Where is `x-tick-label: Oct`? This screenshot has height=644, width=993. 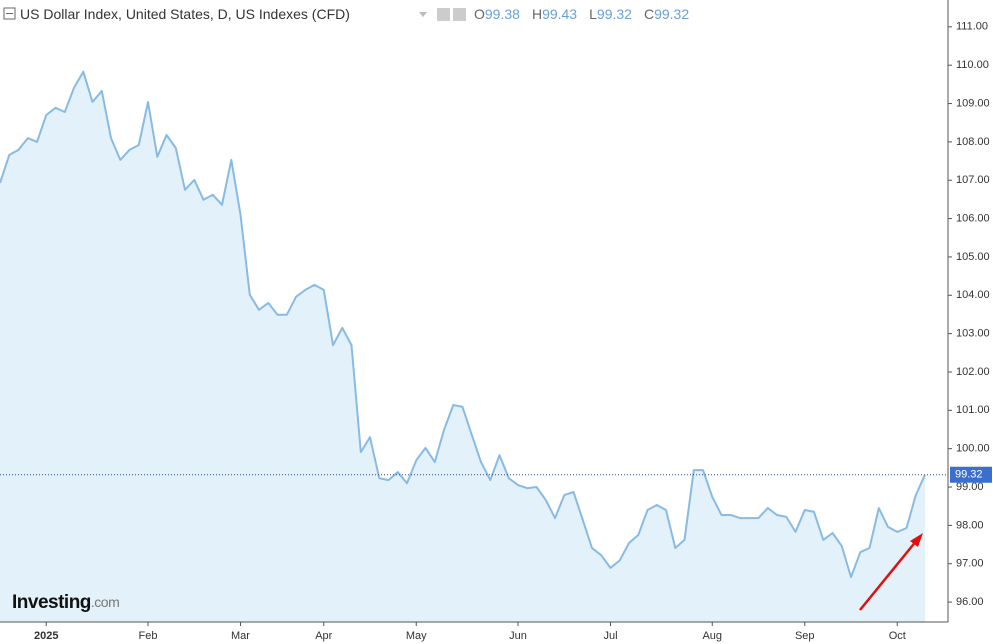
x-tick-label: Oct is located at coordinates (897, 636).